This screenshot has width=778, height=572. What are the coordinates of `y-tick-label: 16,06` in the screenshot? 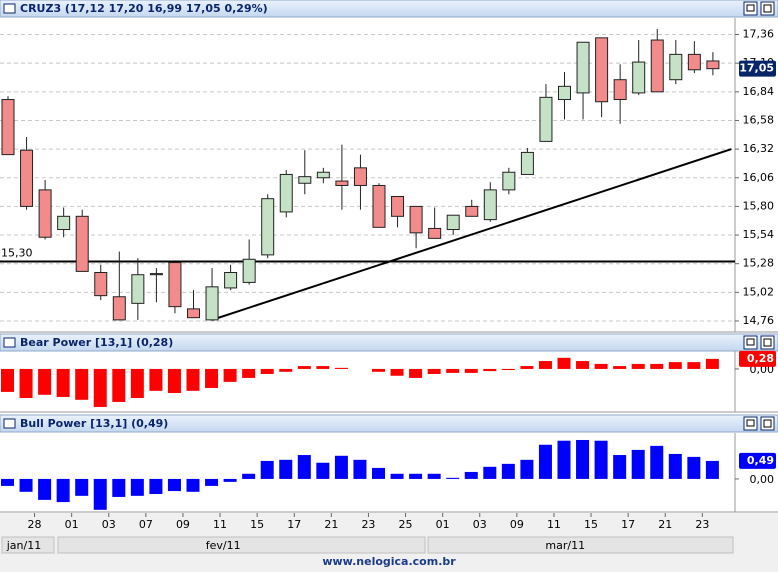 It's located at (759, 177).